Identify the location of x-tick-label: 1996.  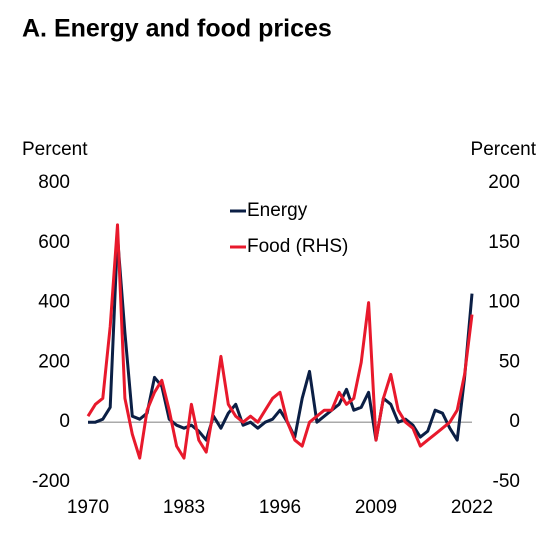
(280, 507).